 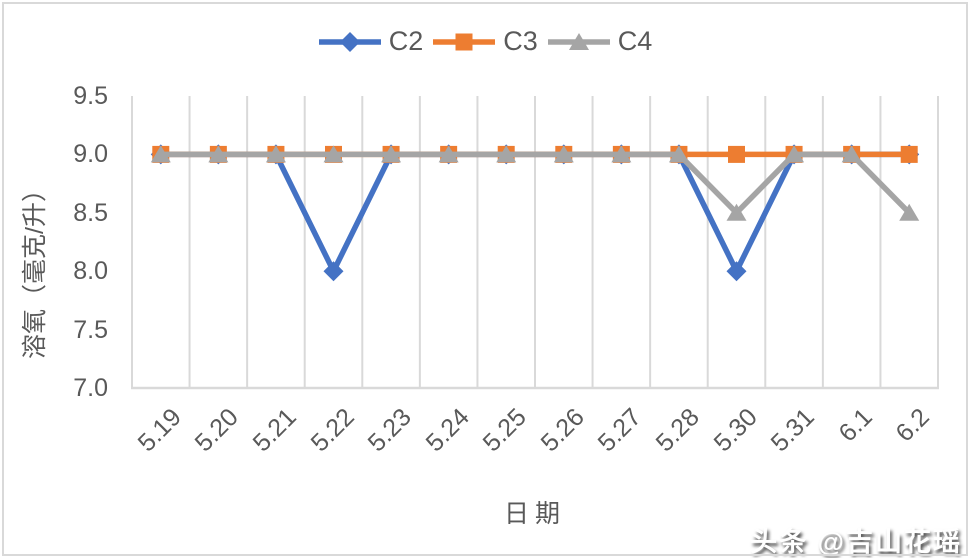 What do you see at coordinates (464, 41) in the screenshot?
I see `legend-square-marker-icon` at bounding box center [464, 41].